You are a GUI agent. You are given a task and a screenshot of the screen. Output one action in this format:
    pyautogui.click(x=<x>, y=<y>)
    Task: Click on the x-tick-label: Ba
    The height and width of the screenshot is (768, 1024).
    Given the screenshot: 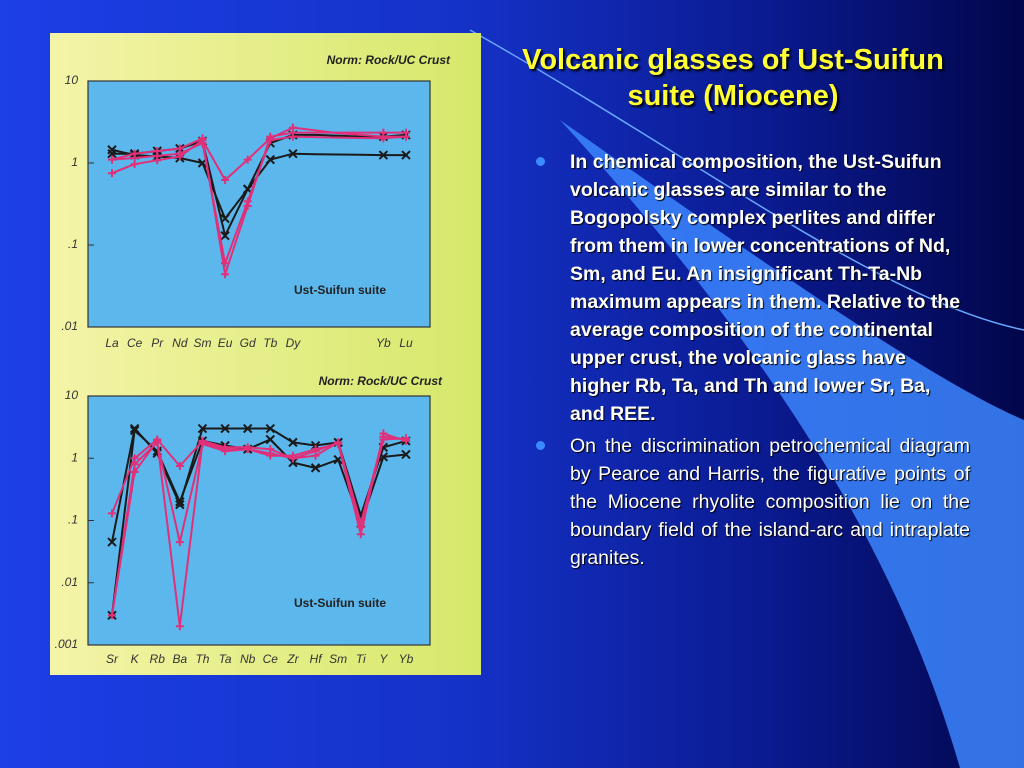 What is the action you would take?
    pyautogui.click(x=180, y=659)
    